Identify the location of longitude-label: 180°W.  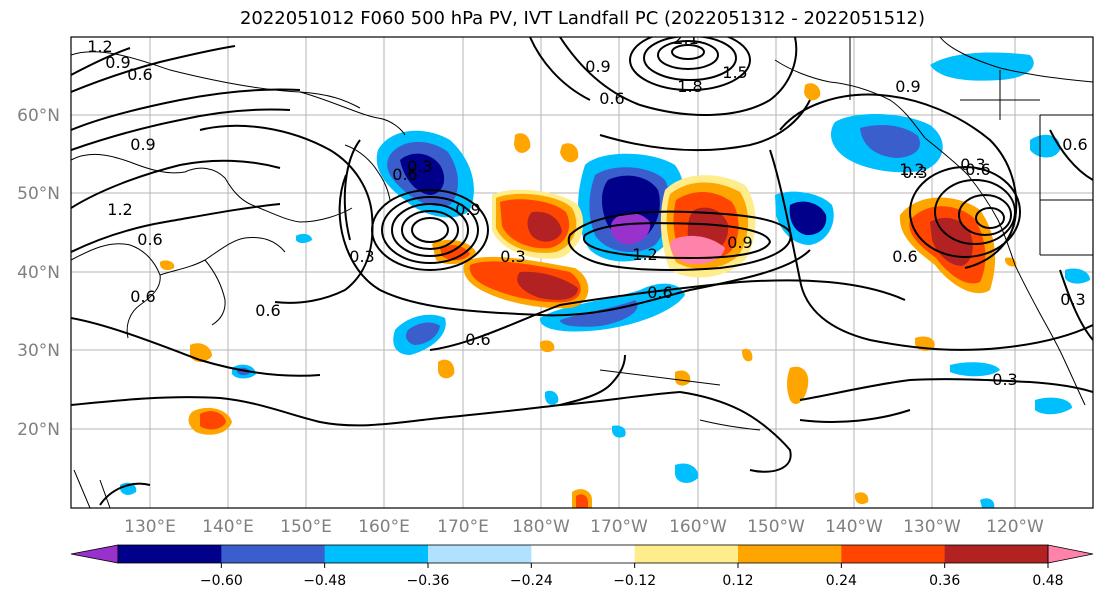
(541, 527).